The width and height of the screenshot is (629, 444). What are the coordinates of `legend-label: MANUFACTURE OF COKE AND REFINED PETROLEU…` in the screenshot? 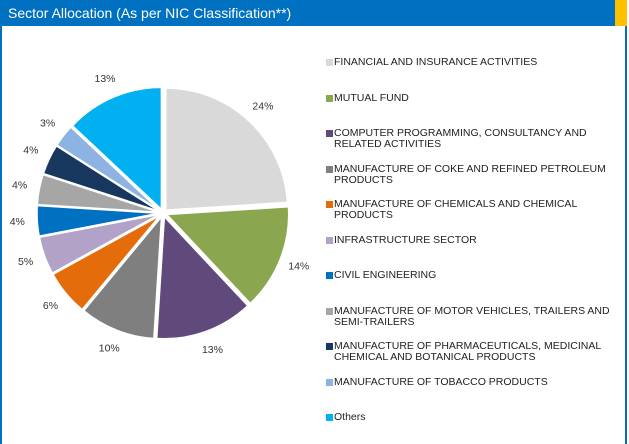 It's located at (470, 174).